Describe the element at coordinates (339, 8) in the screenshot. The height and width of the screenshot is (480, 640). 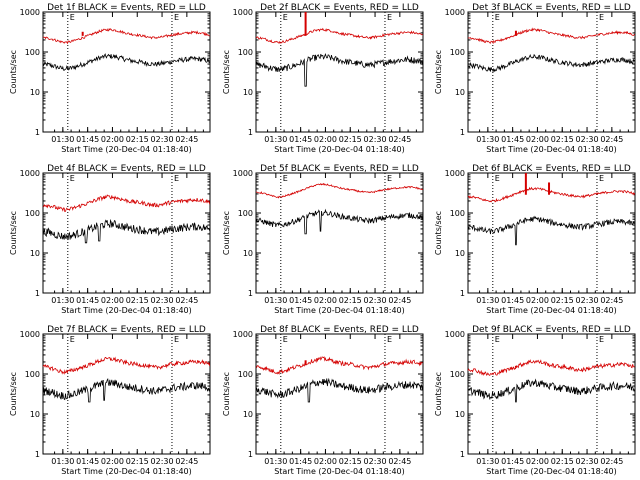
I see `panel-title: Det 2f BLACK = Events, RED = LLD` at that location.